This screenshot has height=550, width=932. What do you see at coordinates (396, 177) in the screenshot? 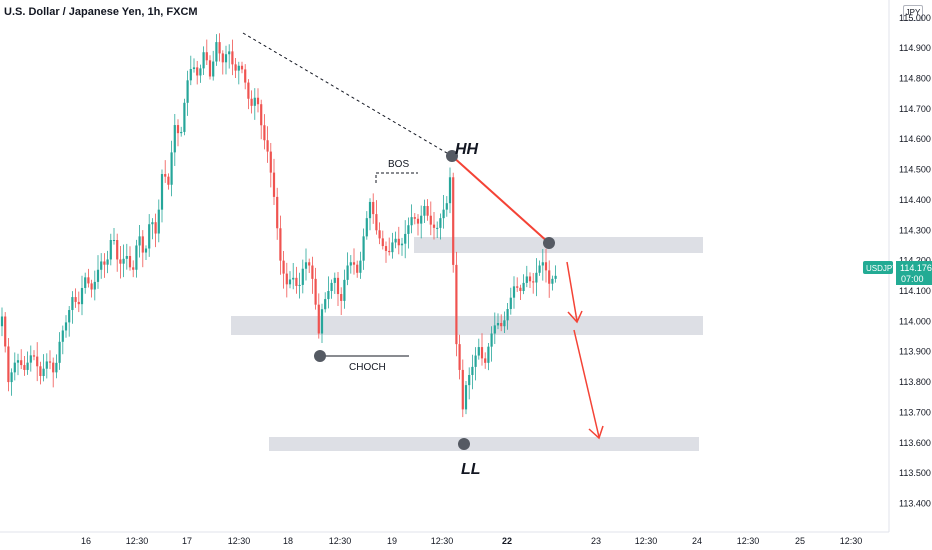
I see `bos-line` at bounding box center [396, 177].